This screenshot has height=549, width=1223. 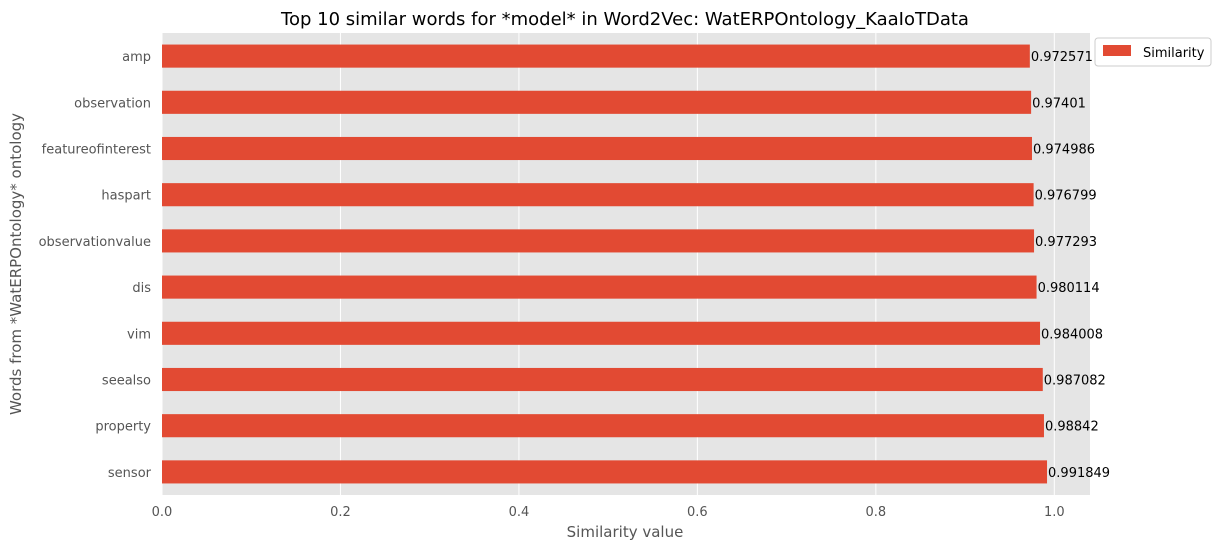 What do you see at coordinates (596, 56) in the screenshot?
I see `bar-amp` at bounding box center [596, 56].